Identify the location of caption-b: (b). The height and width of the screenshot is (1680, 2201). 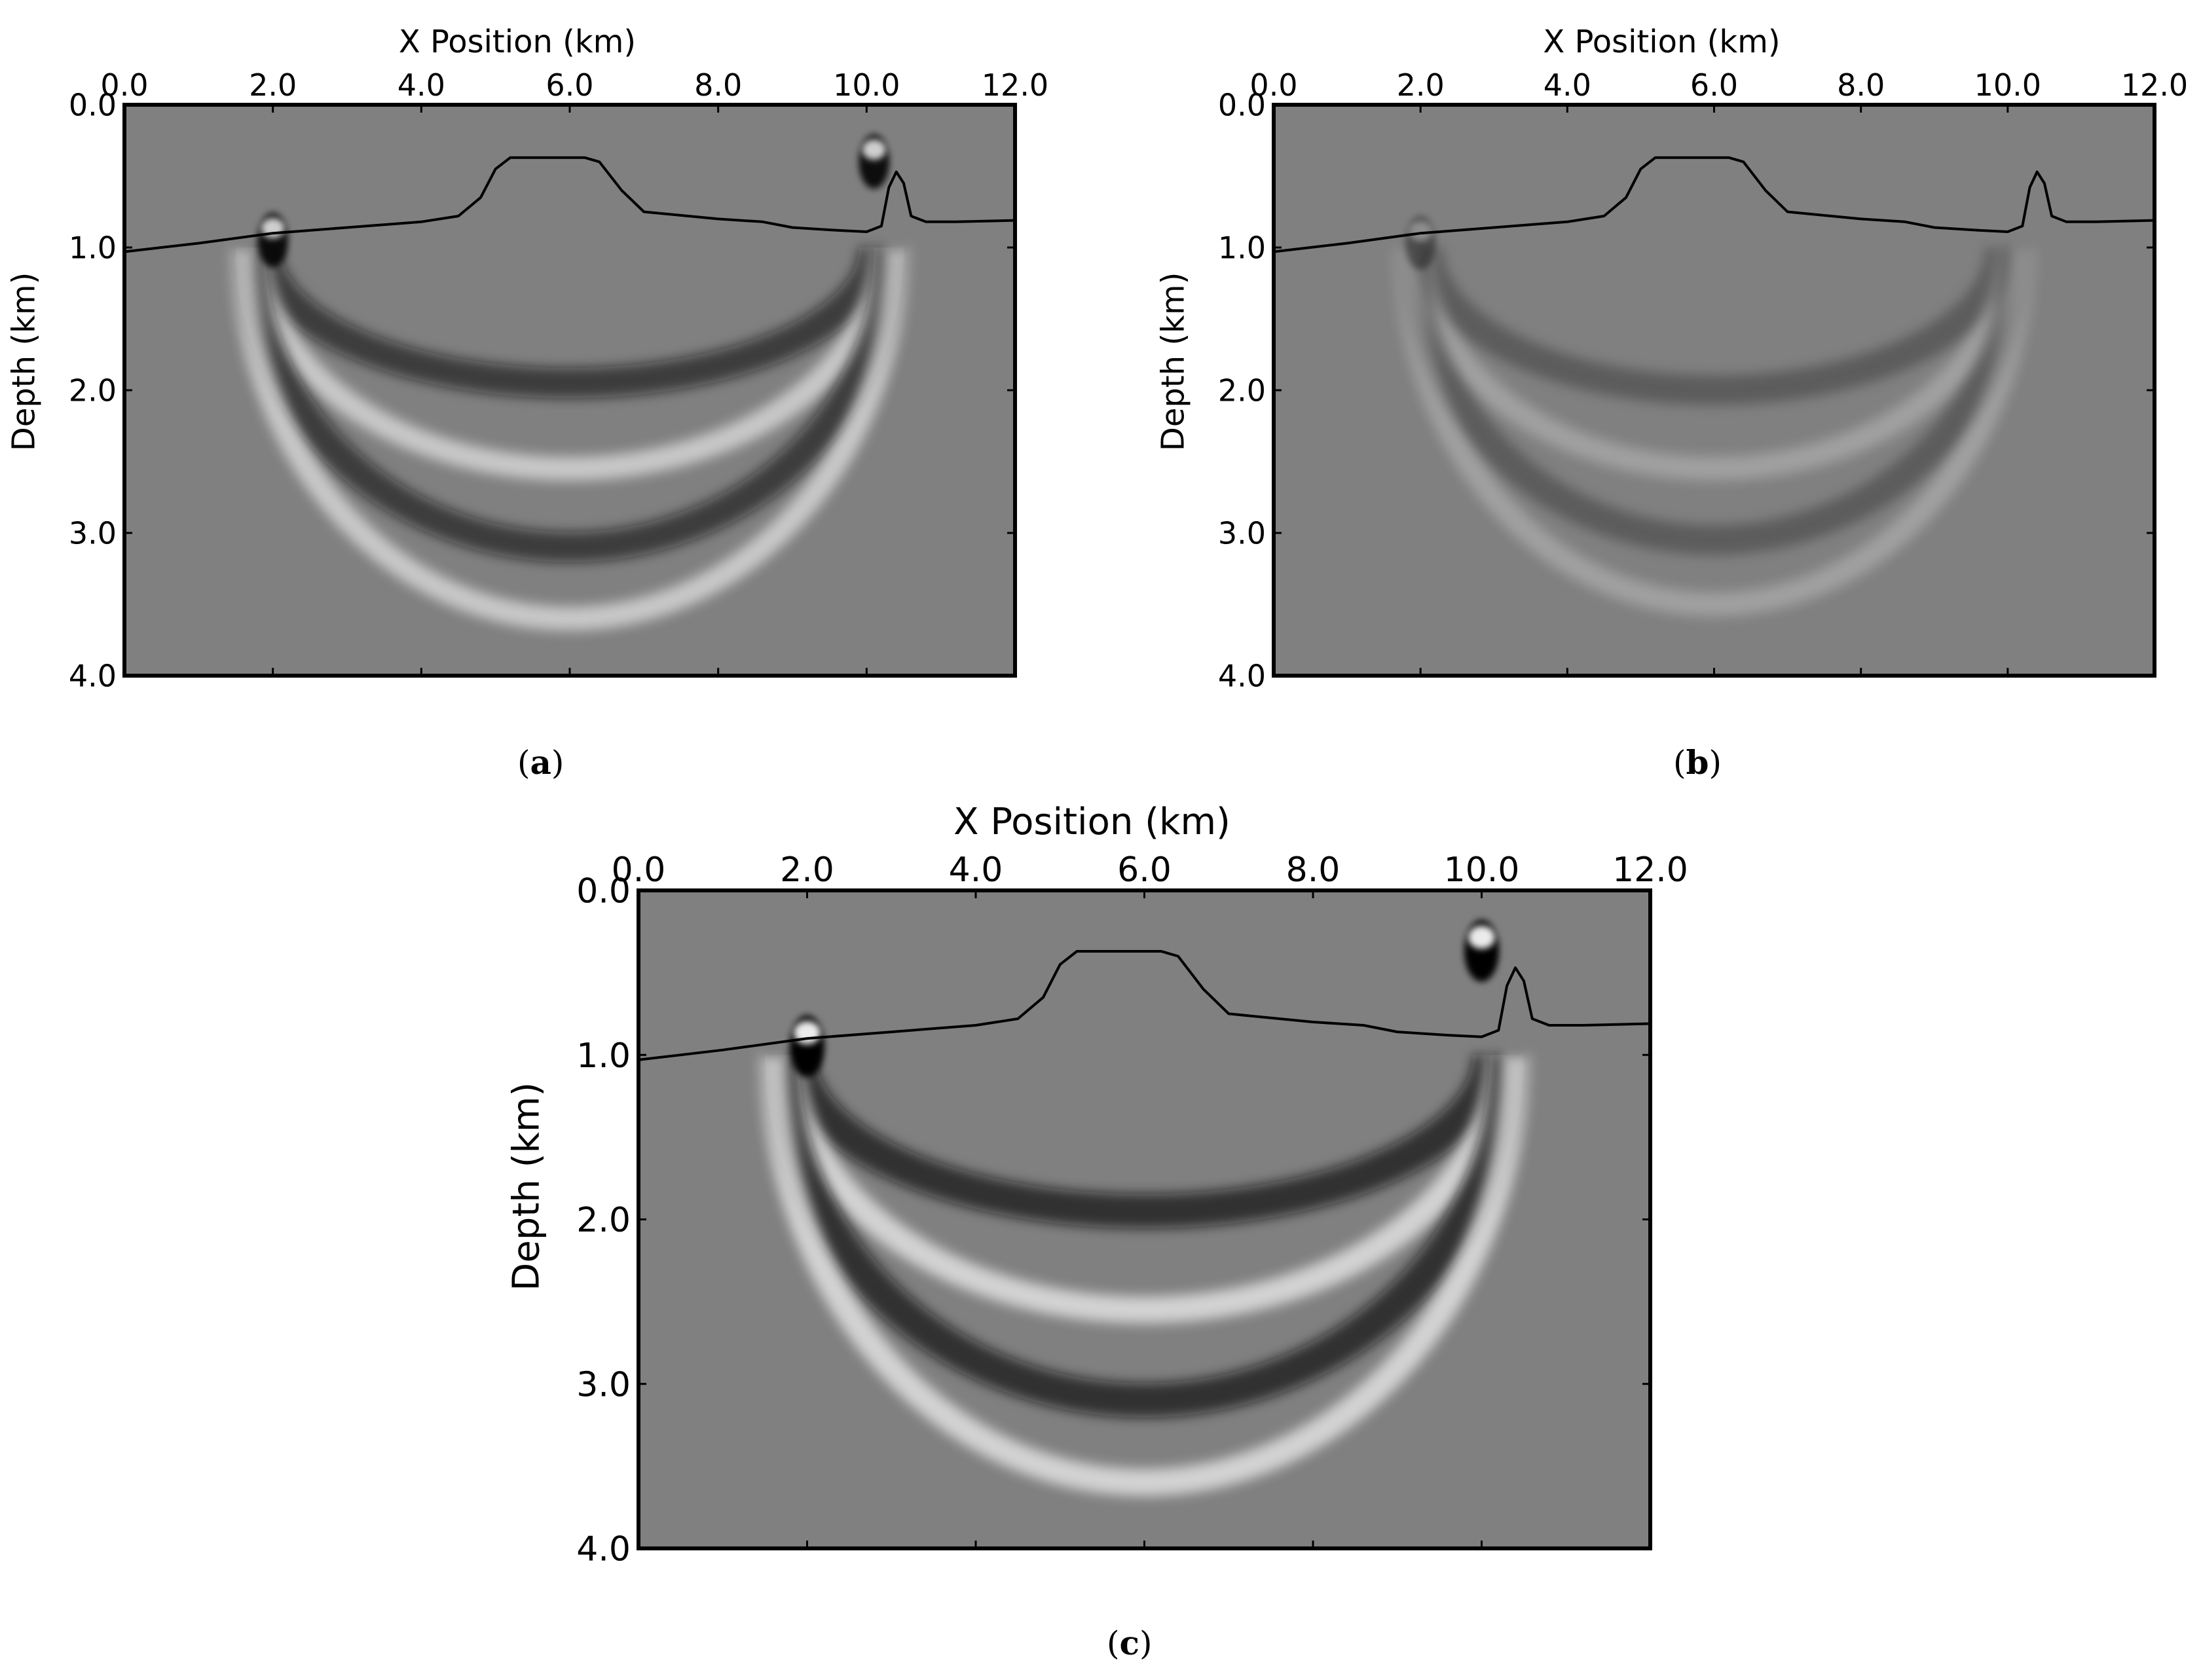
(1698, 762).